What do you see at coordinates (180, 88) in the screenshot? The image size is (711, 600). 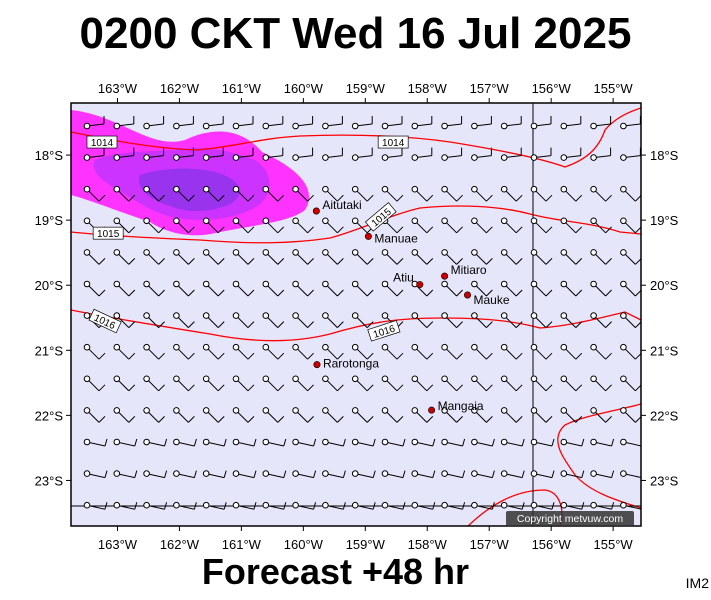 I see `longitude-label-top: 162°W` at bounding box center [180, 88].